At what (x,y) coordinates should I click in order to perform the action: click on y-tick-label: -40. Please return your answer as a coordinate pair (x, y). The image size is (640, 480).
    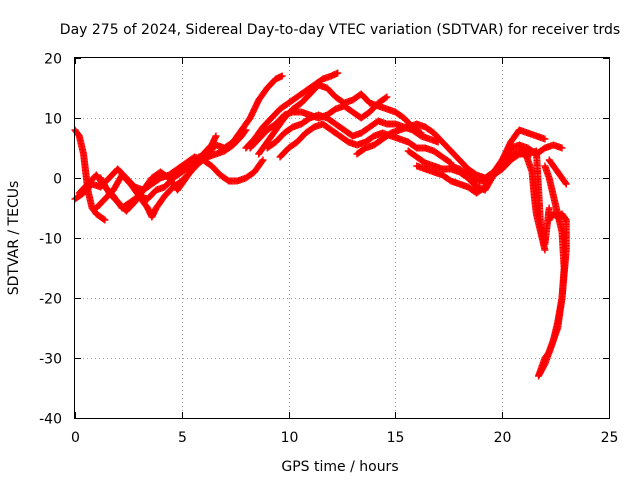
    Looking at the image, I should click on (50, 420).